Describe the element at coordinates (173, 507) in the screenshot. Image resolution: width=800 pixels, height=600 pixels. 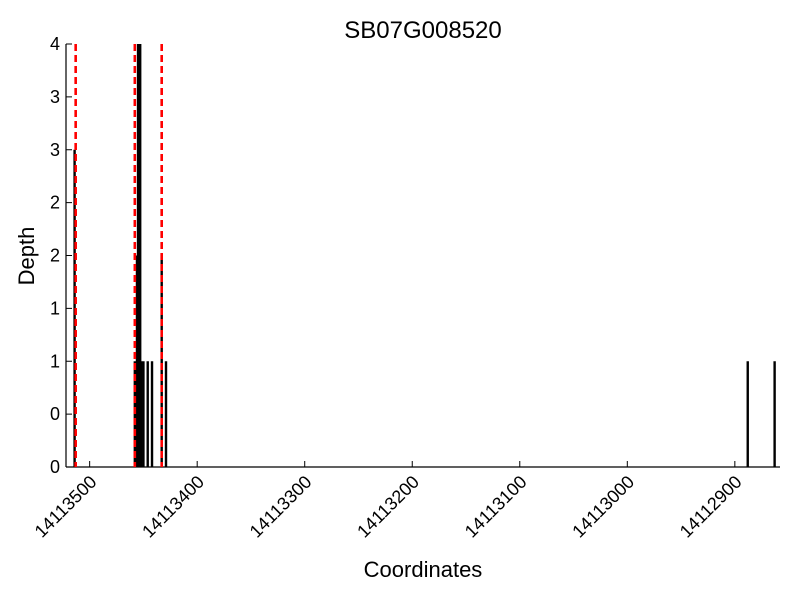
I see `x-tick-label: 14113400` at that location.